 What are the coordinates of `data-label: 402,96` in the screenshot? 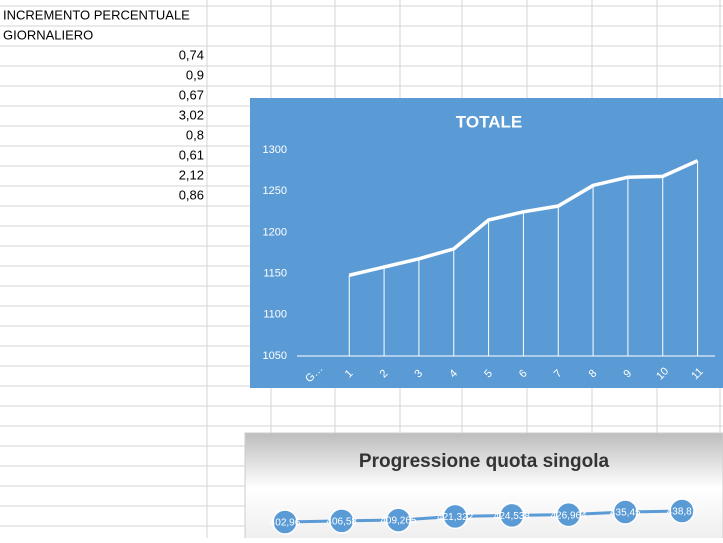 It's located at (285, 523).